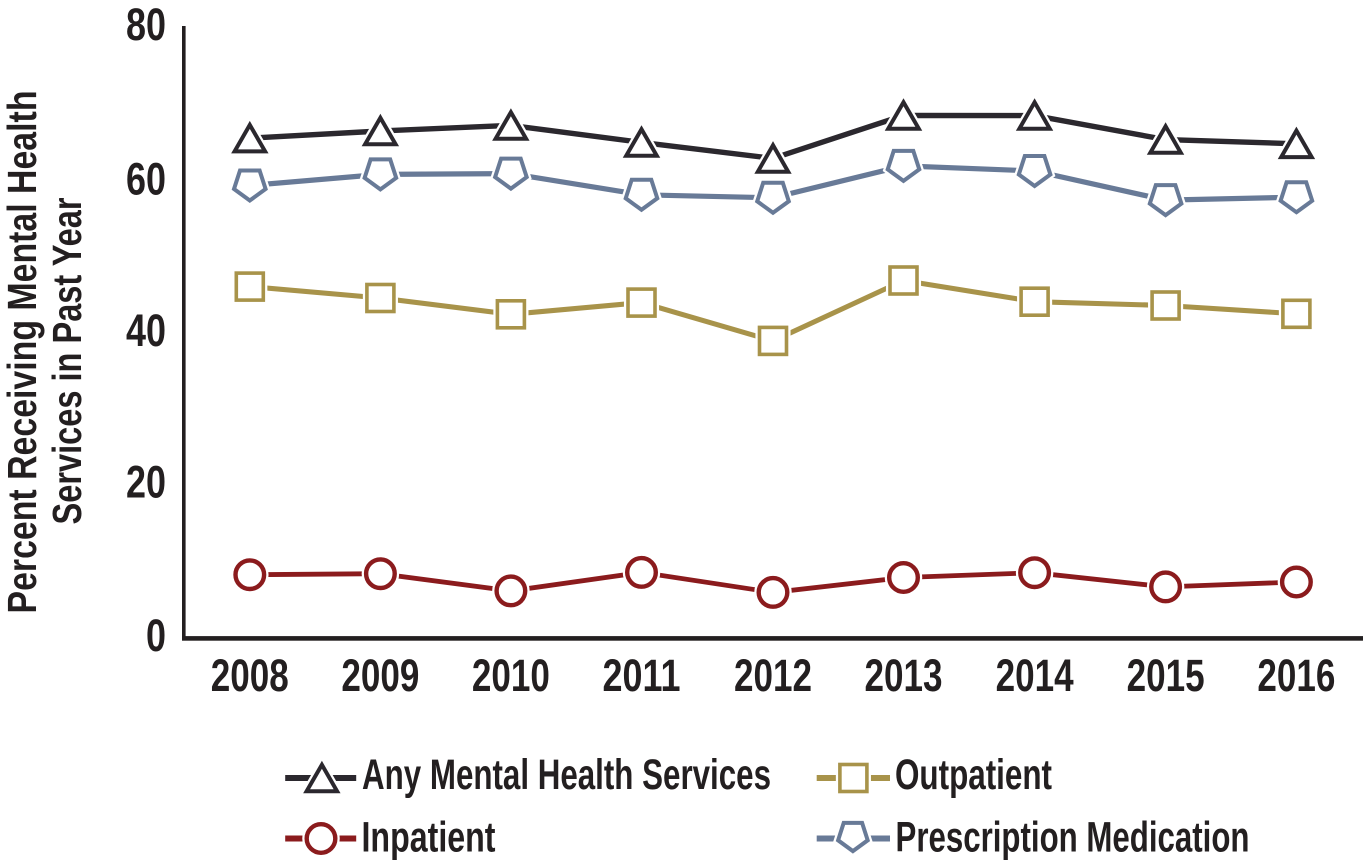 Image resolution: width=1363 pixels, height=860 pixels. Describe the element at coordinates (1035, 675) in the screenshot. I see `svg-text: 2014` at that location.